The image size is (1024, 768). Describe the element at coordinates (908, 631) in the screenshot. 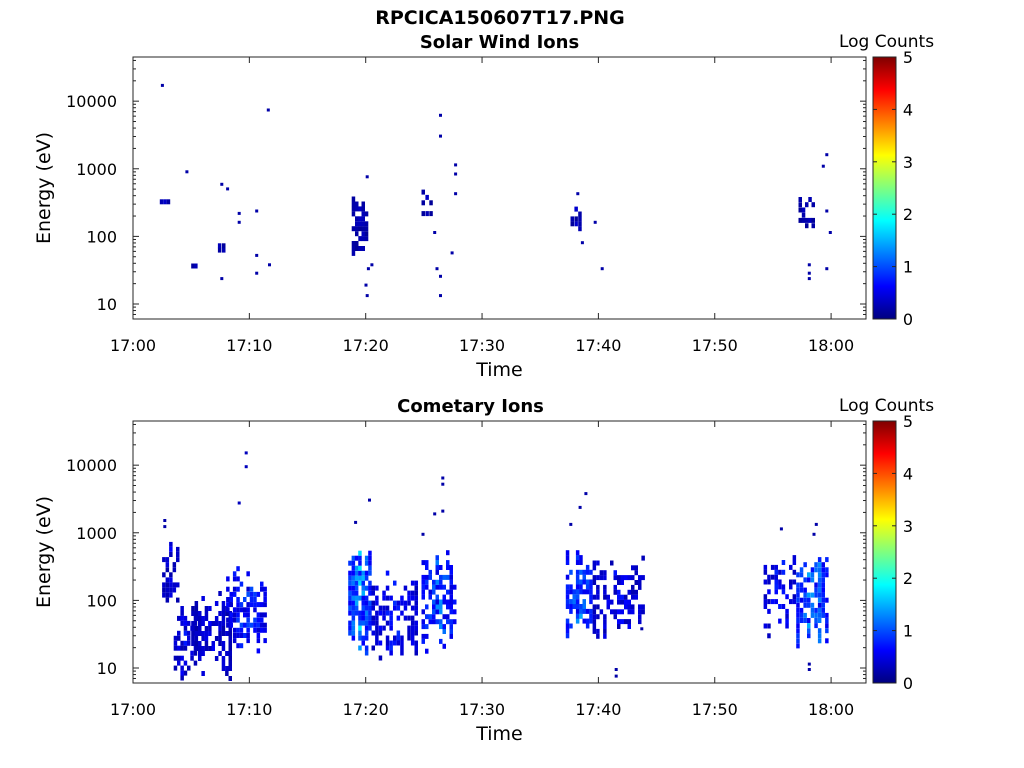

I see `colorbar-tick-label: 1` at that location.